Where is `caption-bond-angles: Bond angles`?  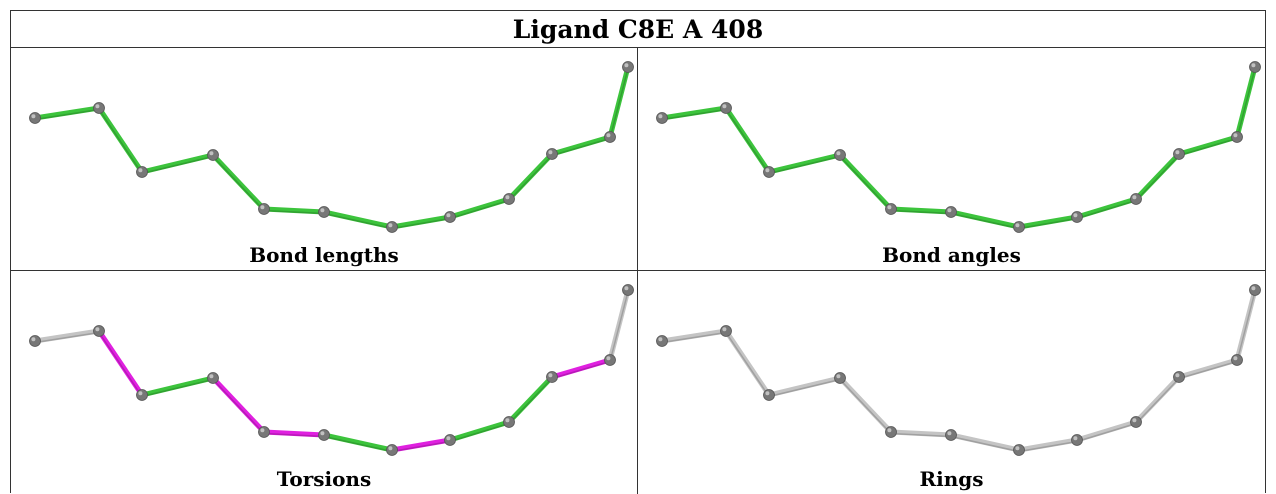
caption-bond-angles: Bond angles is located at coordinates (951, 255).